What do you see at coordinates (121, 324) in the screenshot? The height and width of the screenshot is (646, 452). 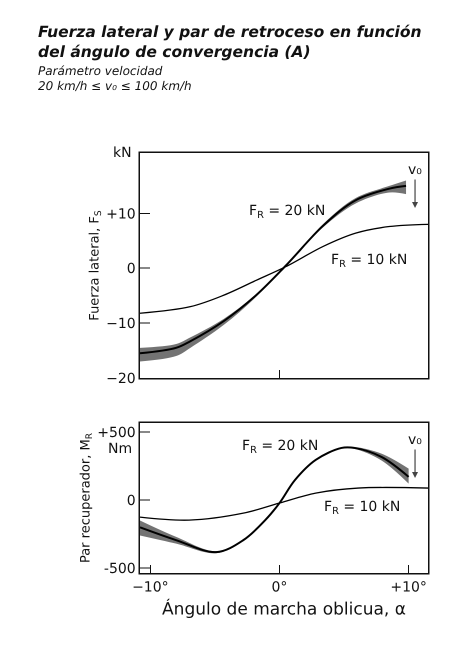 I see `y-tick-label: −10` at bounding box center [121, 324].